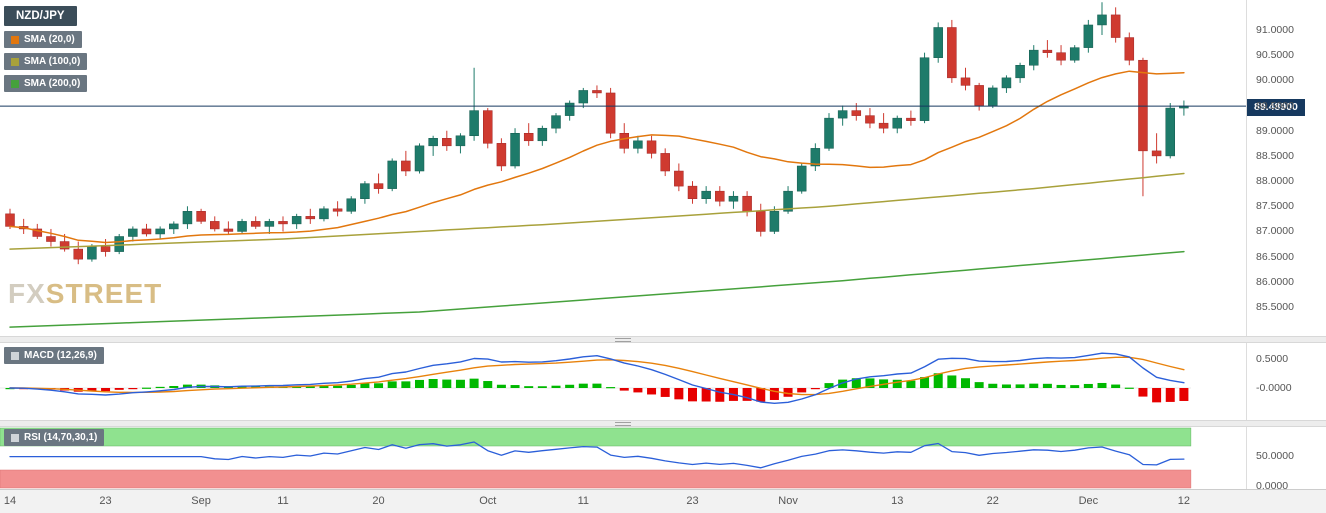 This screenshot has width=1326, height=513. Describe the element at coordinates (378, 501) in the screenshot. I see `time-axis-label: 20` at that location.